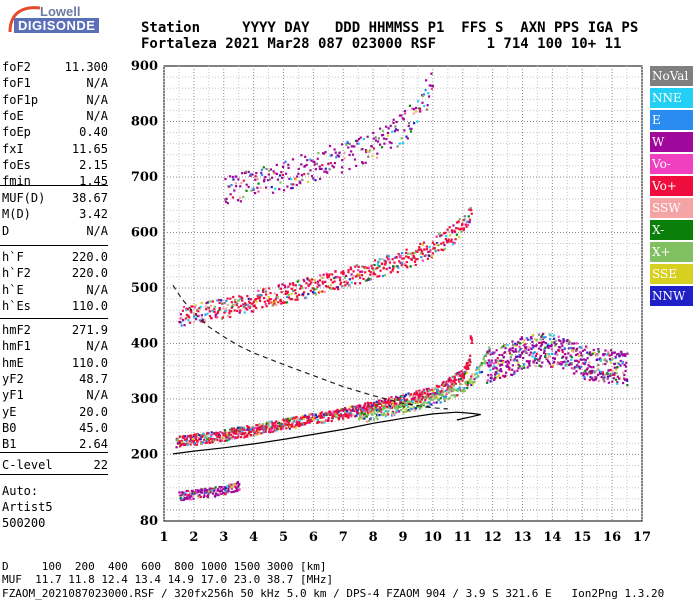  Describe the element at coordinates (93, 411) in the screenshot. I see `param-value: 20.0` at that location.